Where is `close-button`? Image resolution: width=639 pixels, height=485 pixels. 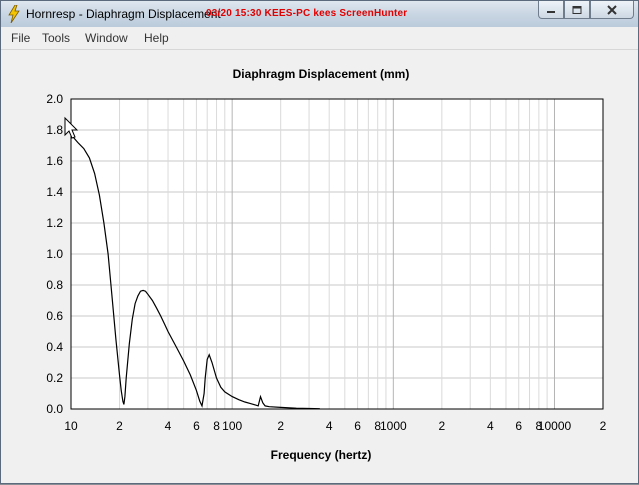 close-button is located at coordinates (612, 10).